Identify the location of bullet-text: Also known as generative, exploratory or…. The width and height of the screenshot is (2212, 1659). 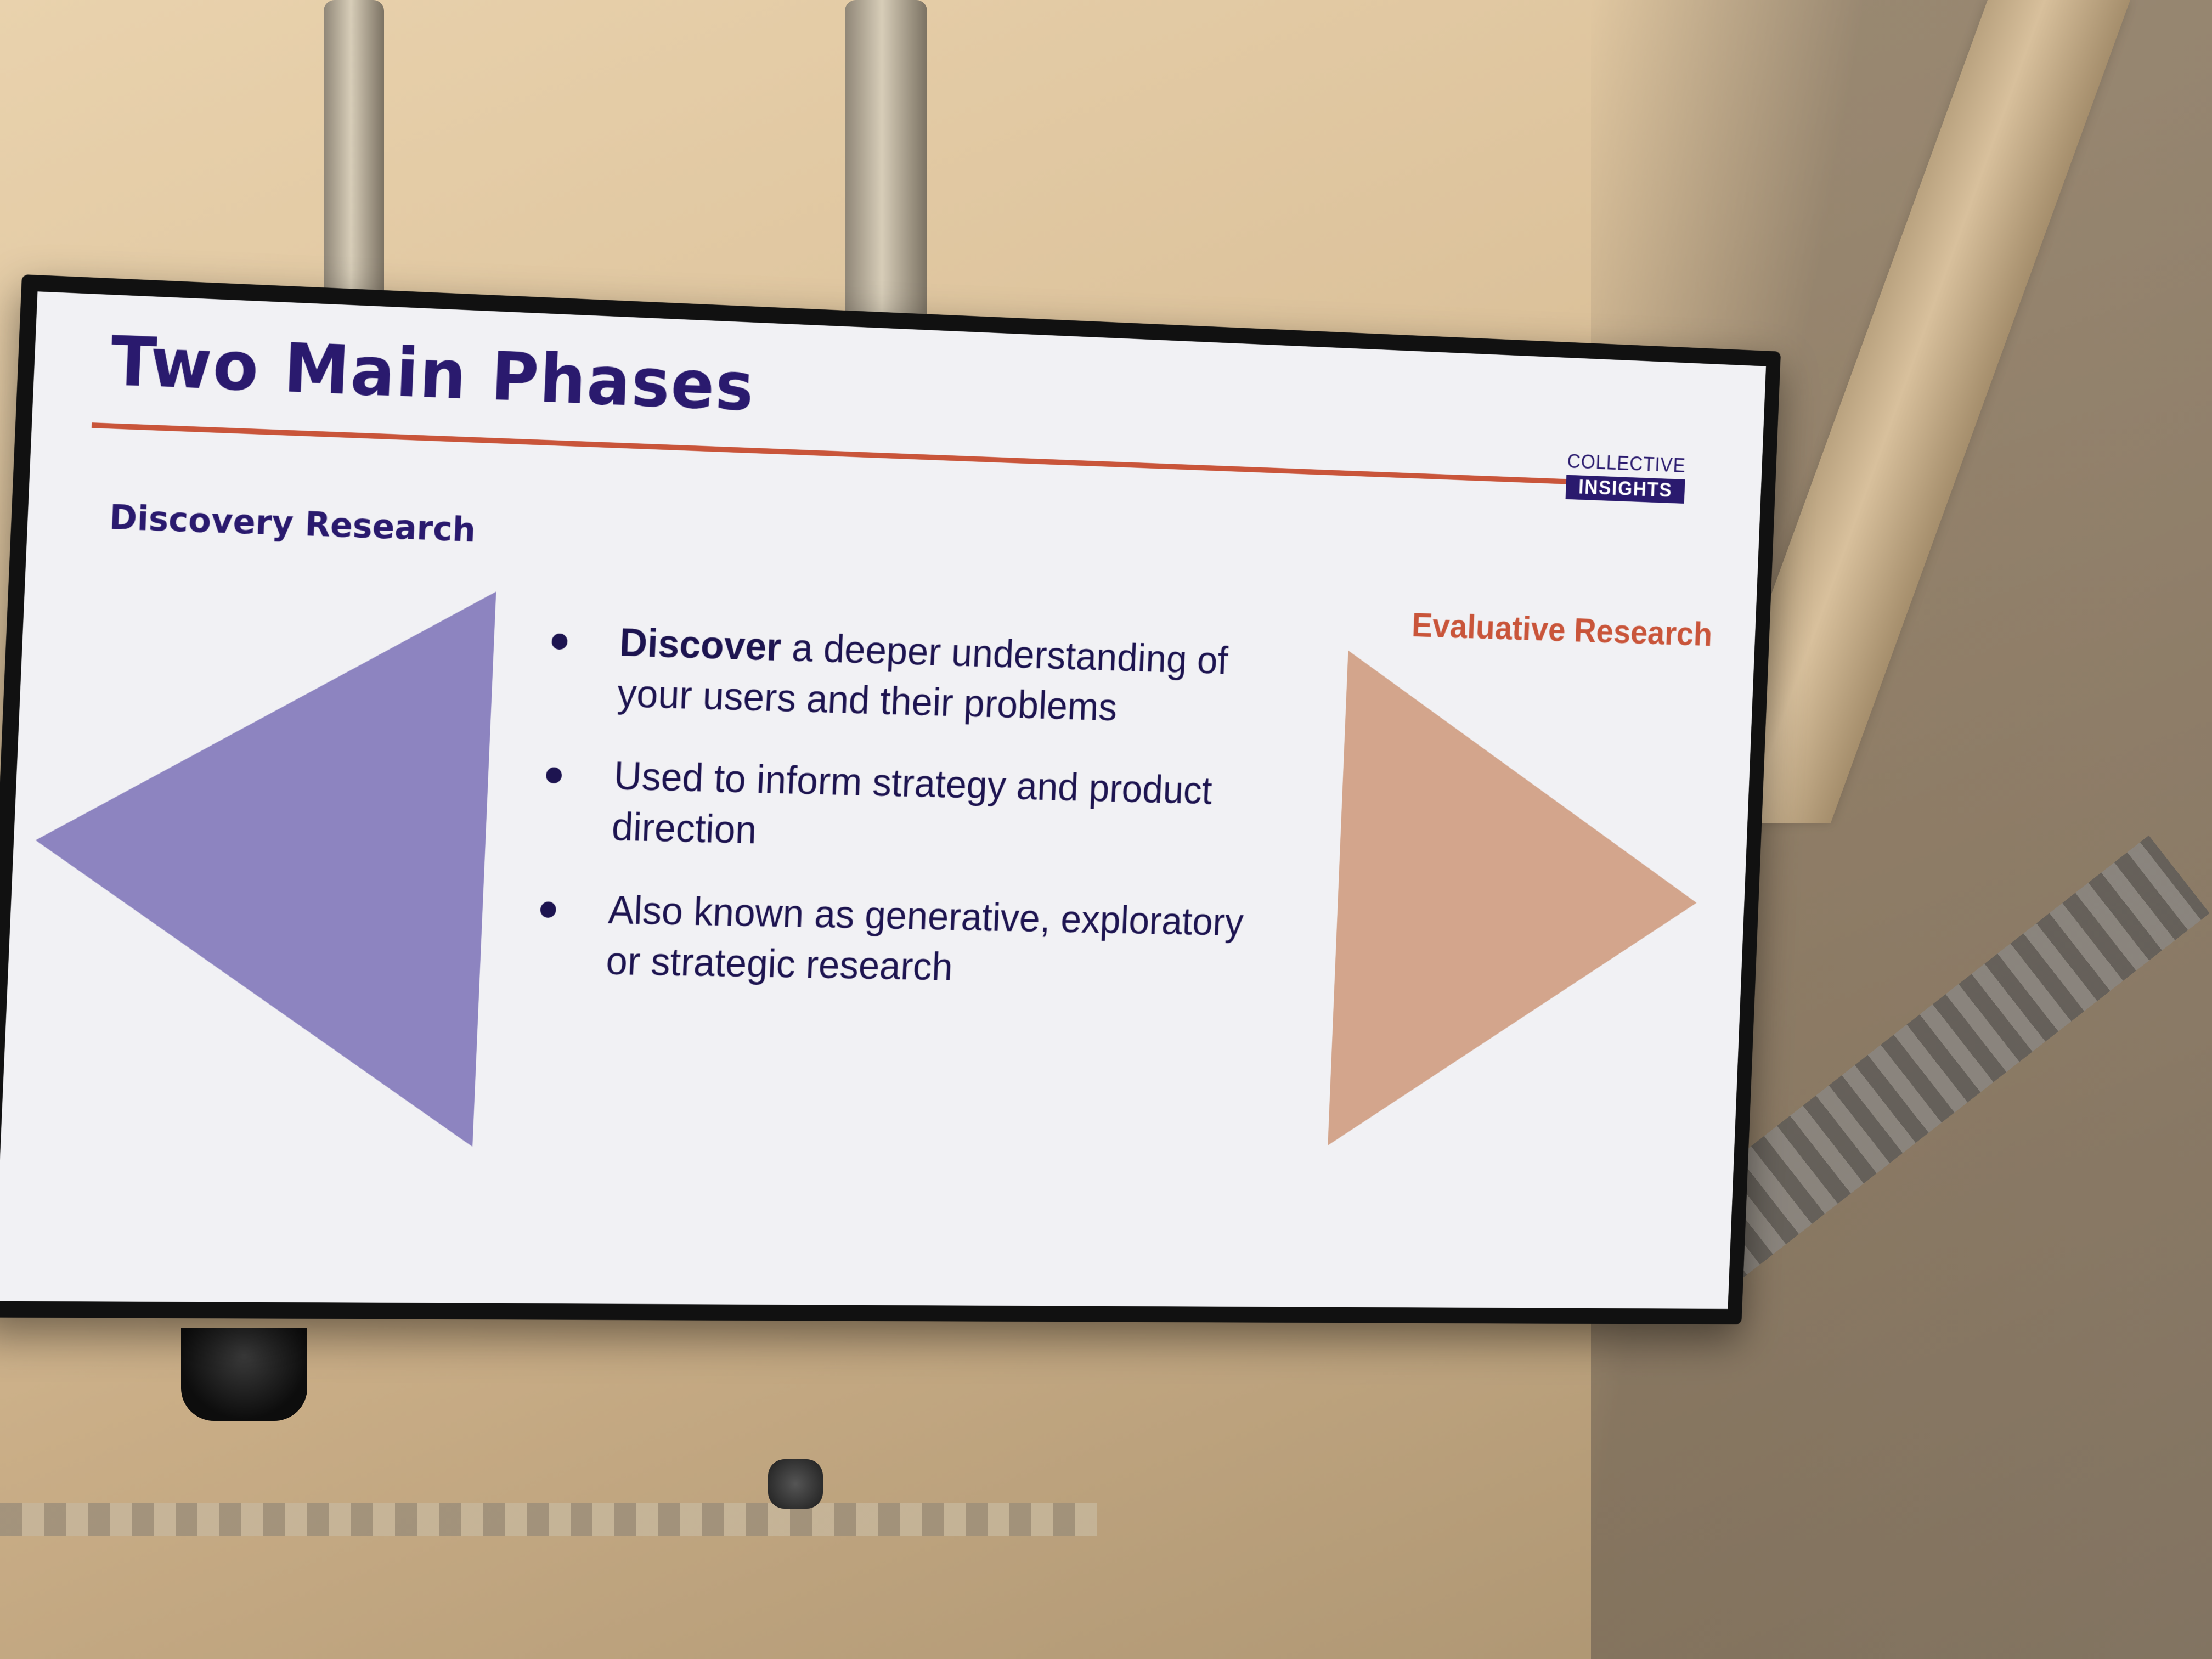
(925, 938).